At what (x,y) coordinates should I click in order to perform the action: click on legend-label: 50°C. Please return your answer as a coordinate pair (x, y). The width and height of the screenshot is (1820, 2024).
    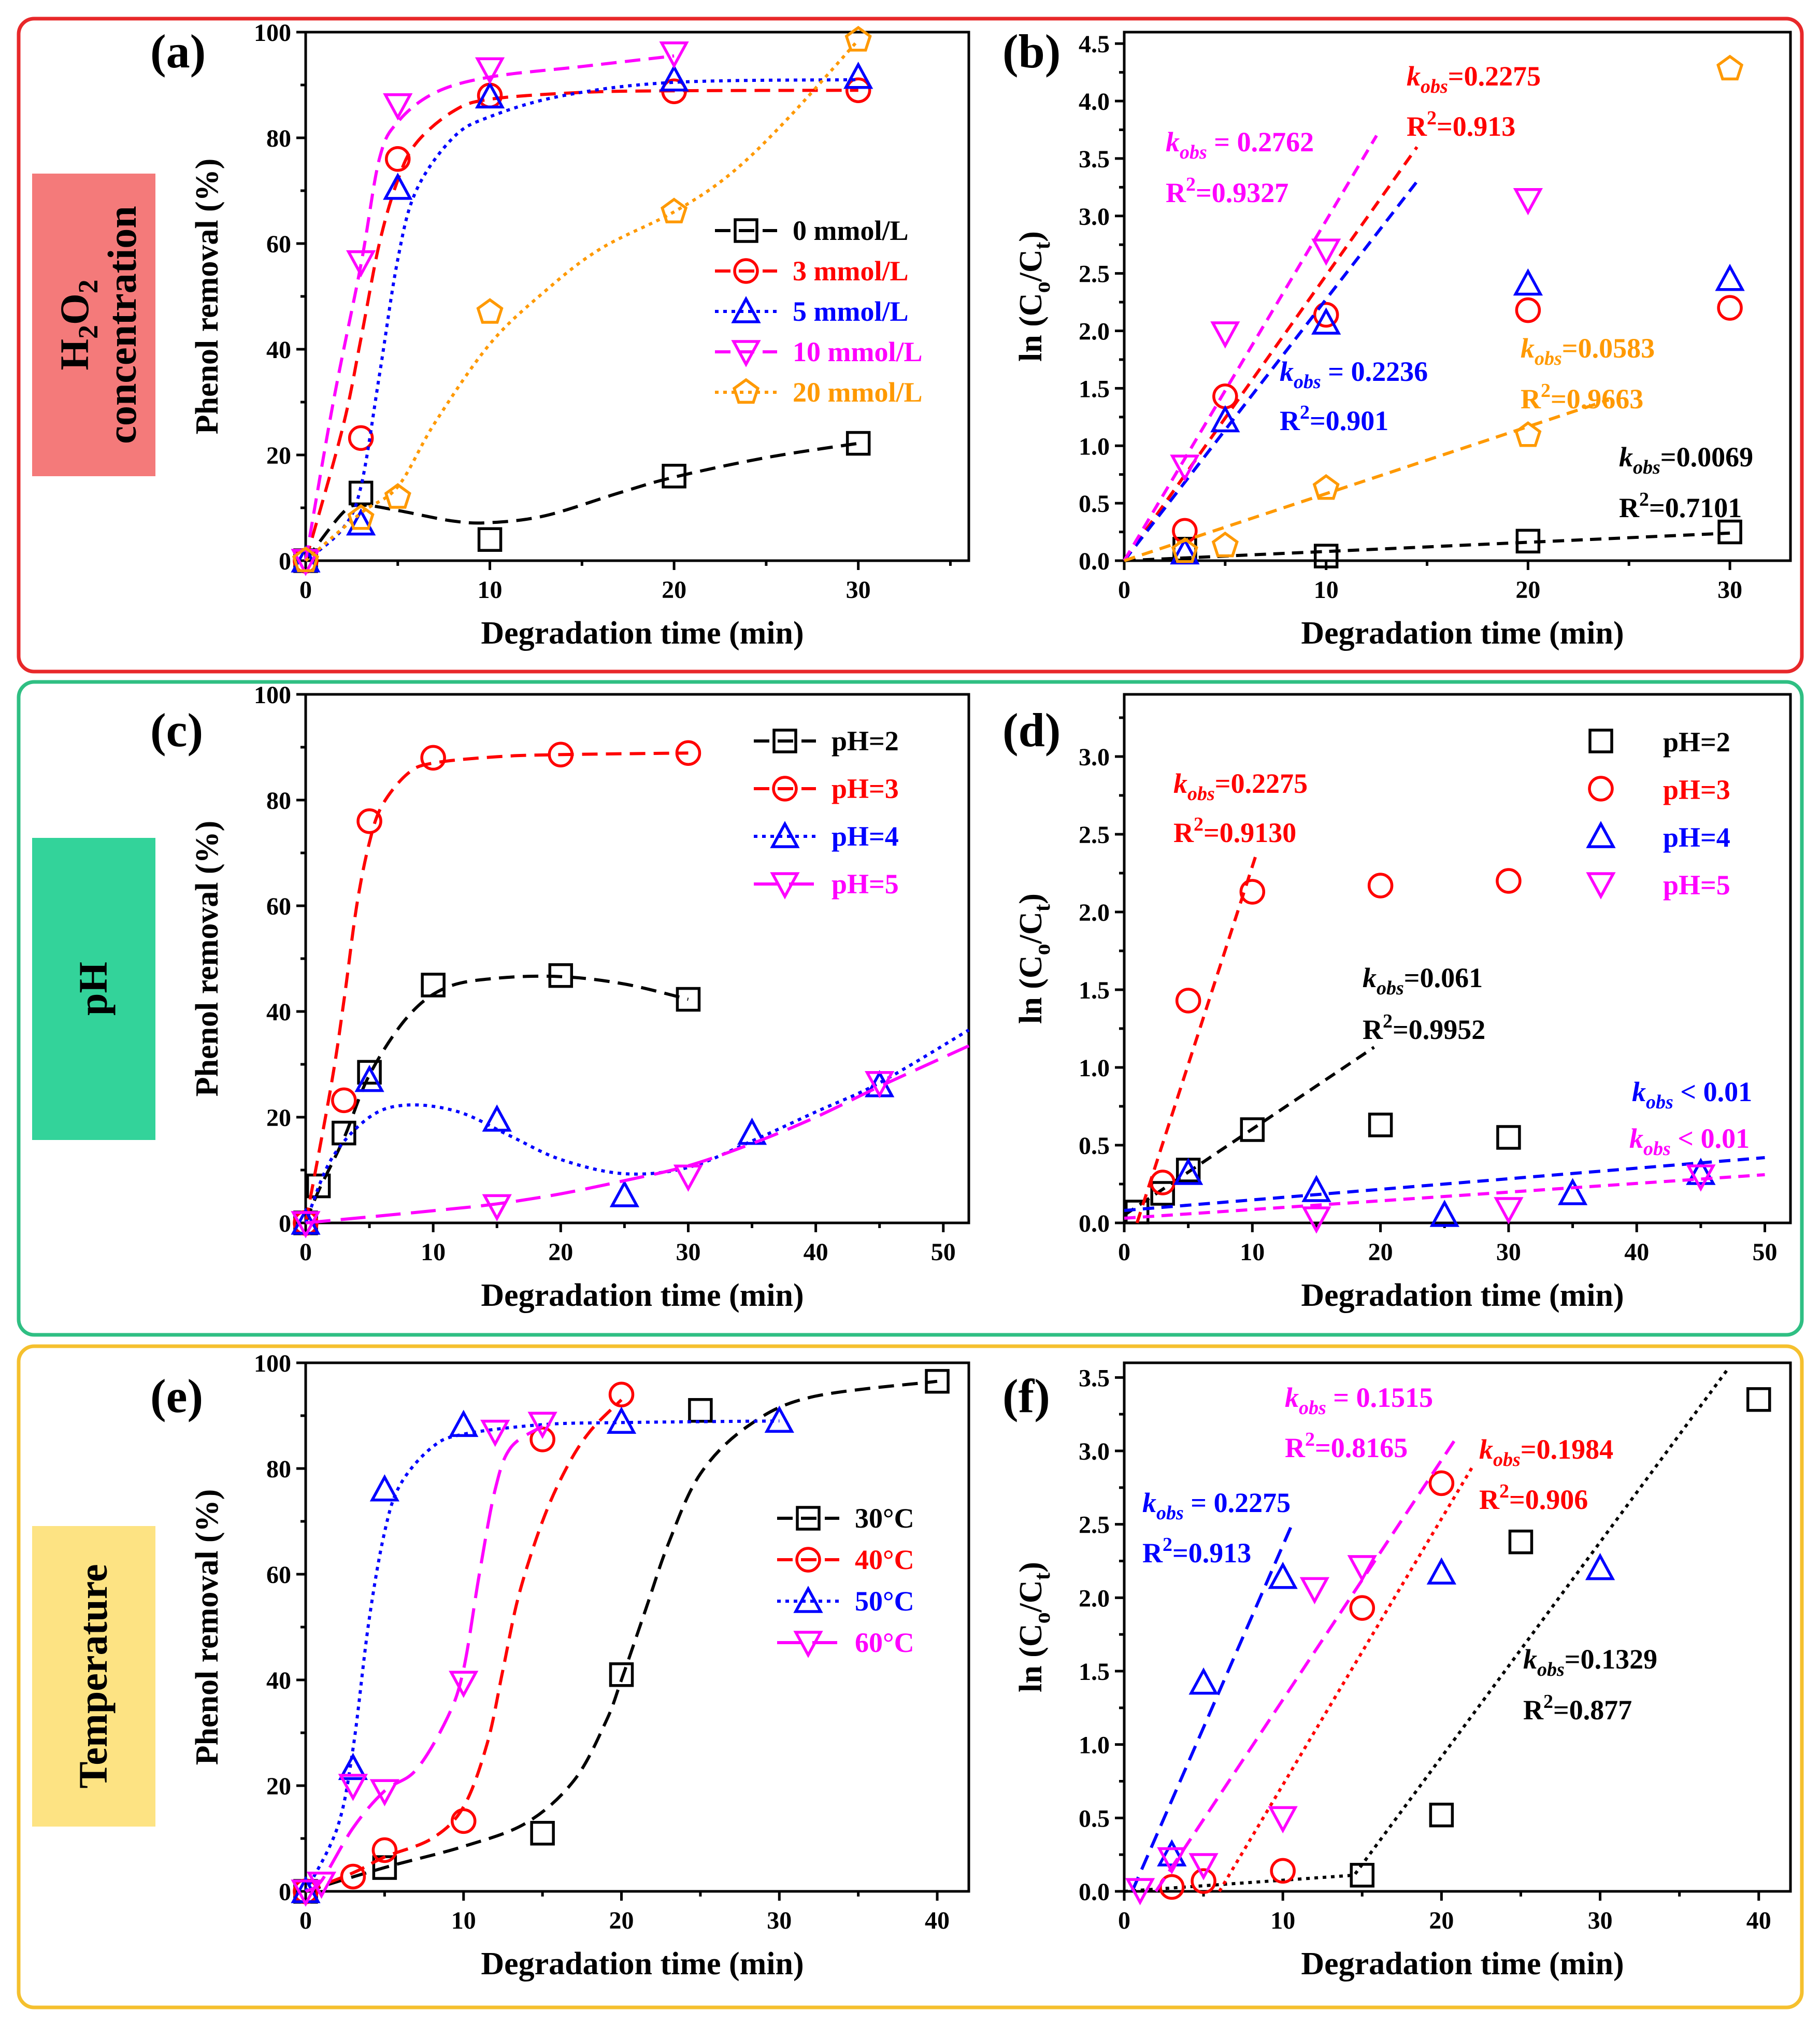
    Looking at the image, I should click on (885, 1601).